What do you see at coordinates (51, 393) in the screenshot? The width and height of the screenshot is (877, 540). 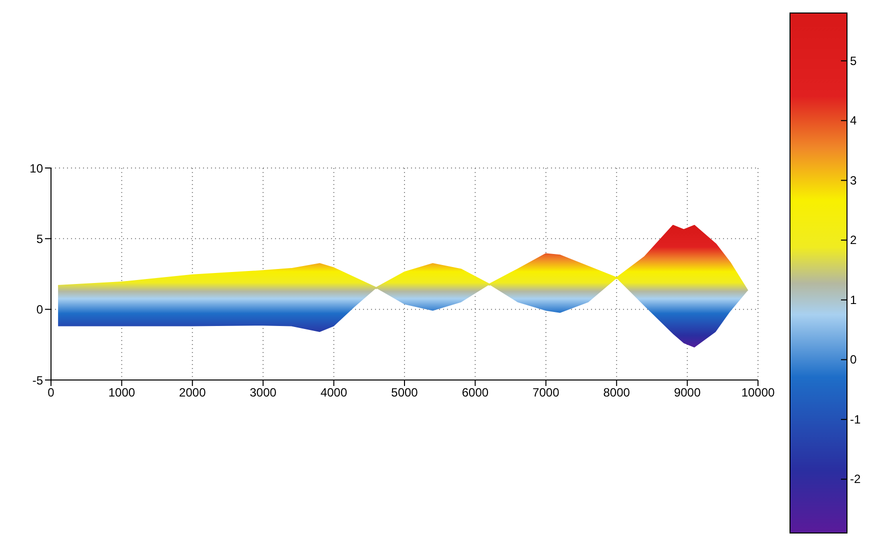 I see `x-tick-label: 0` at bounding box center [51, 393].